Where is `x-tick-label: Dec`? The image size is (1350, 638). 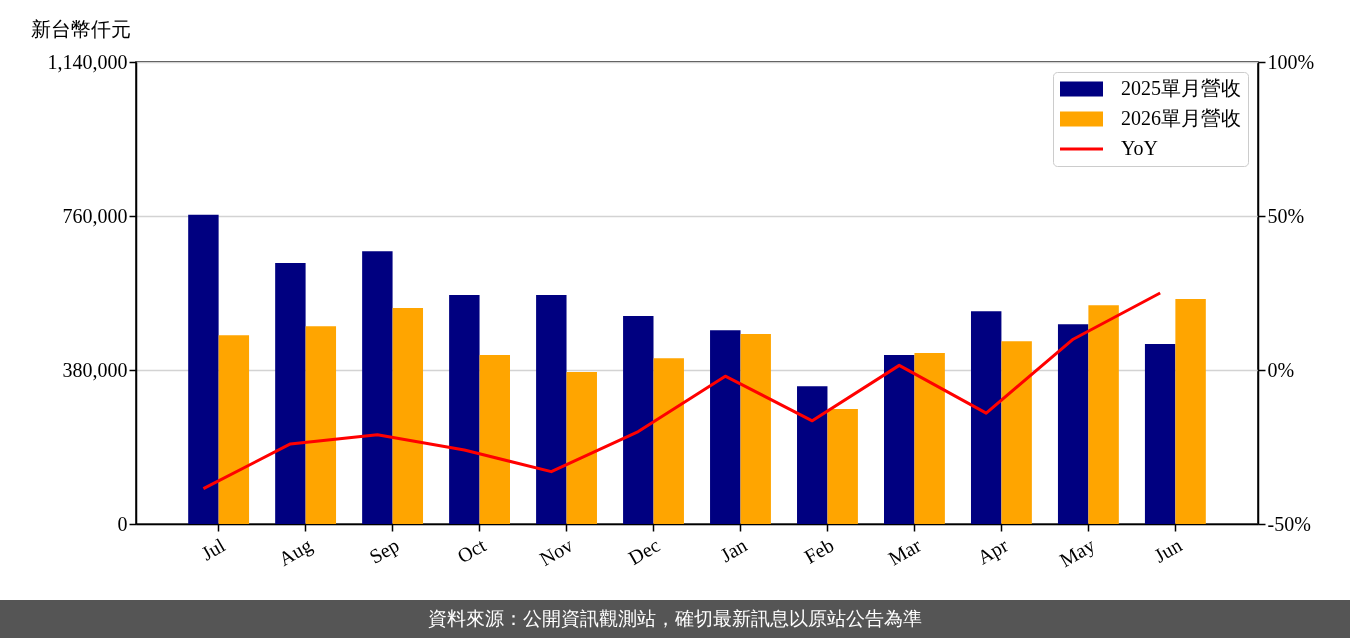
x-tick-label: Dec is located at coordinates (644, 551).